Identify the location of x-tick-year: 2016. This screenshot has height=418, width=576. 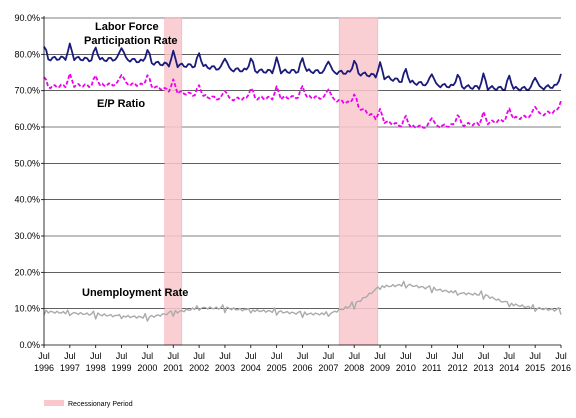
(561, 368).